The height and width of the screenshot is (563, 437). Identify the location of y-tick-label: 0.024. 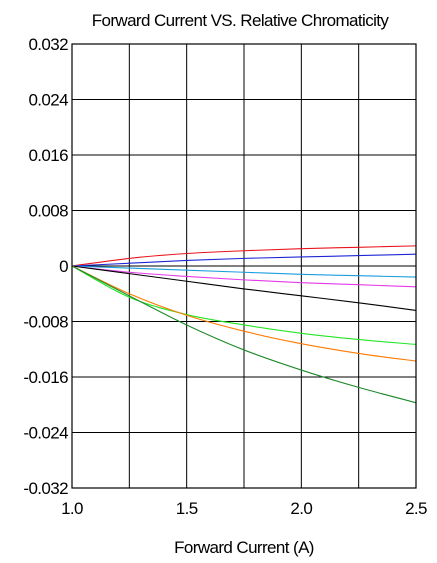
(48, 100).